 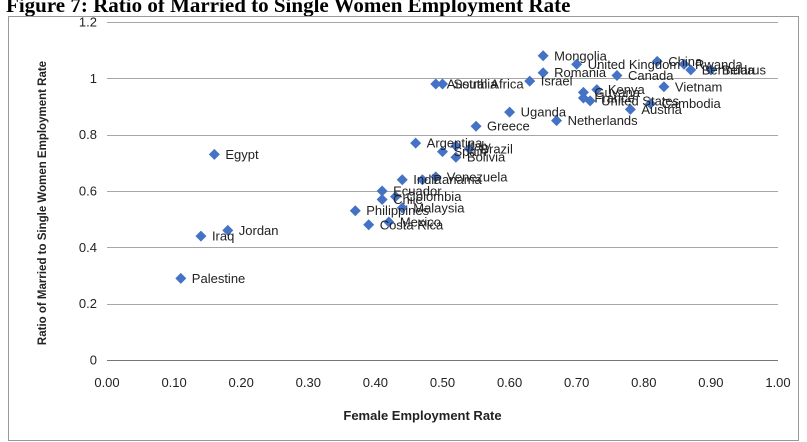 I want to click on data-point-label: Colombia, so click(x=435, y=196).